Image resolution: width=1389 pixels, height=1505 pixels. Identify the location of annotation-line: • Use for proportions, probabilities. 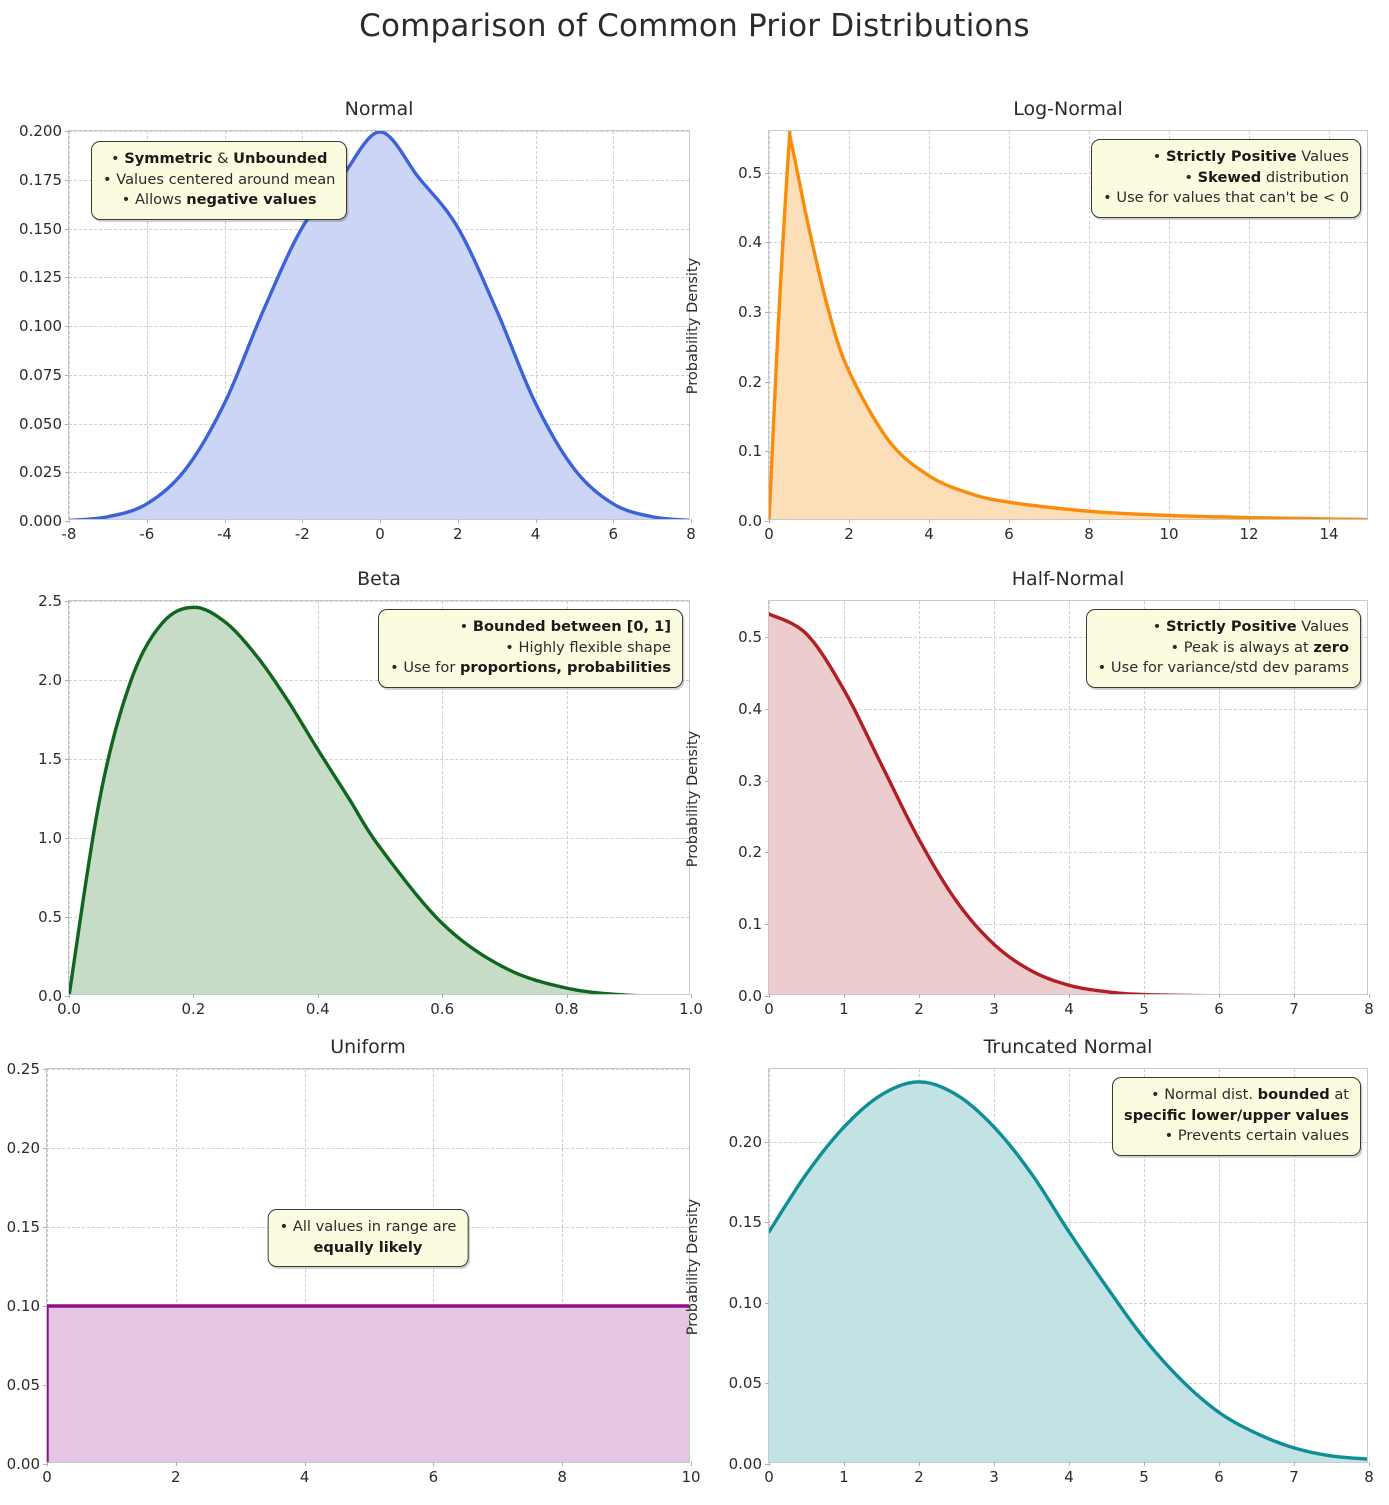
(530, 668).